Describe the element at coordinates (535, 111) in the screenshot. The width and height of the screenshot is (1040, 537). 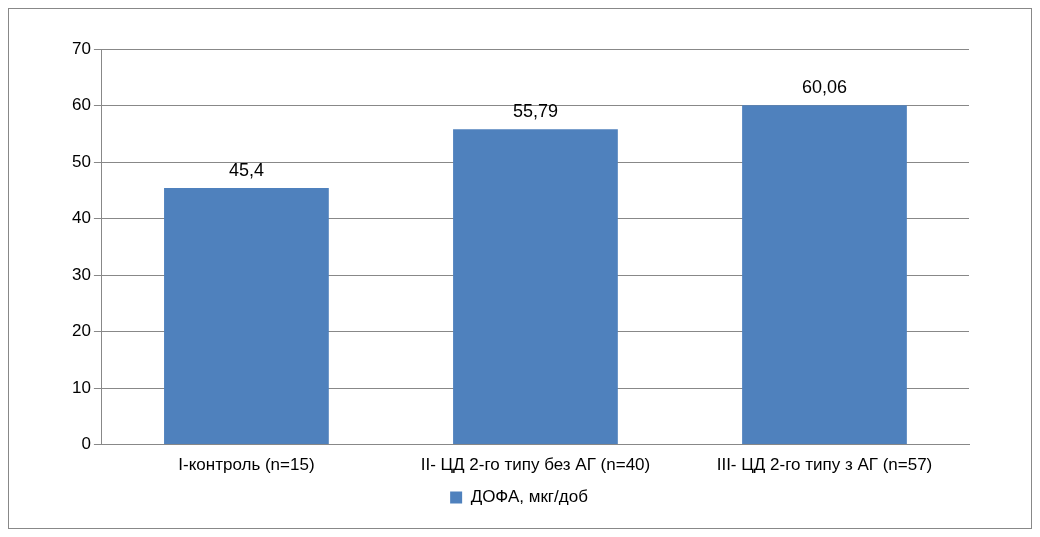
I see `data-label: 55,79` at that location.